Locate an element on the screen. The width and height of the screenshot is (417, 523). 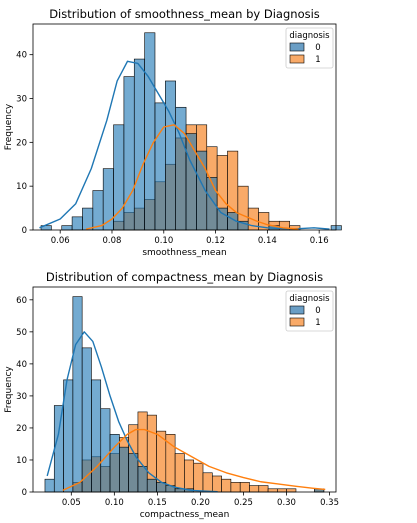
x-tick-label: 0.15 is located at coordinates (157, 503).